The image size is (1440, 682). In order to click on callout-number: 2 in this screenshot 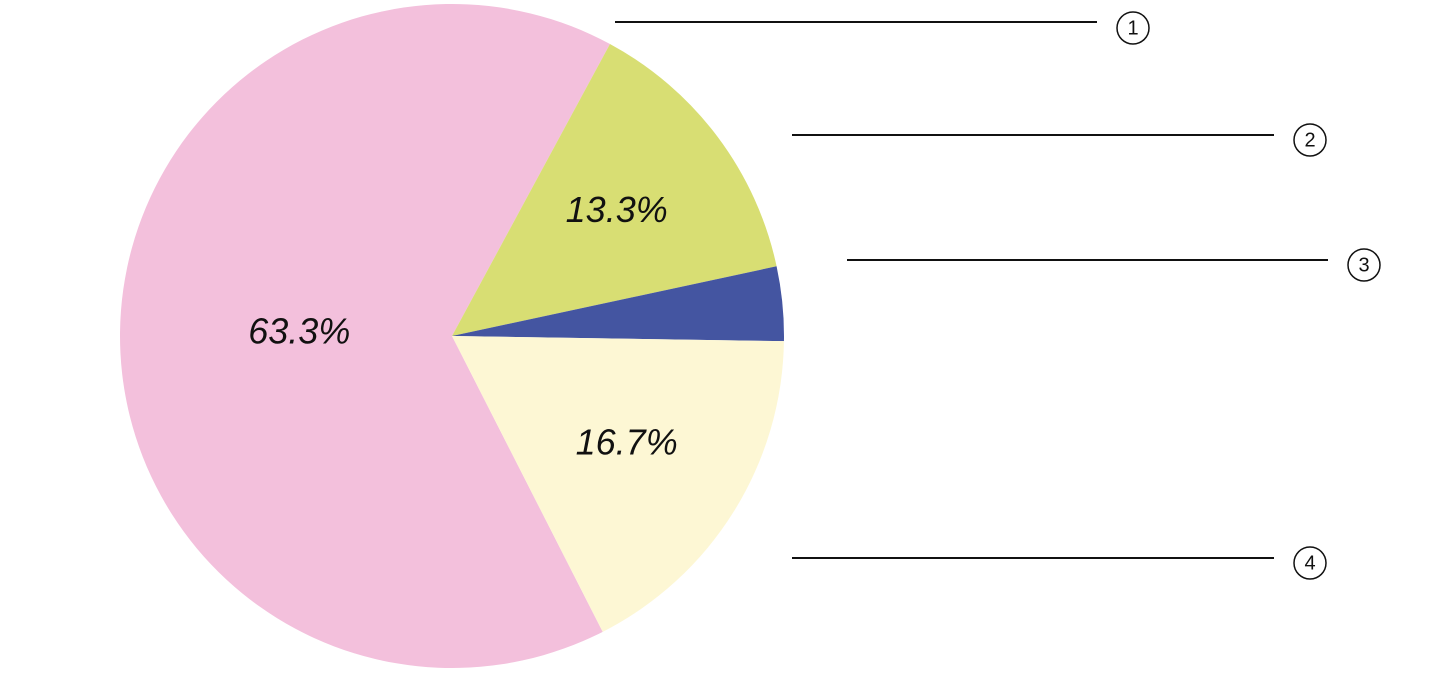, I will do `click(1309, 140)`.